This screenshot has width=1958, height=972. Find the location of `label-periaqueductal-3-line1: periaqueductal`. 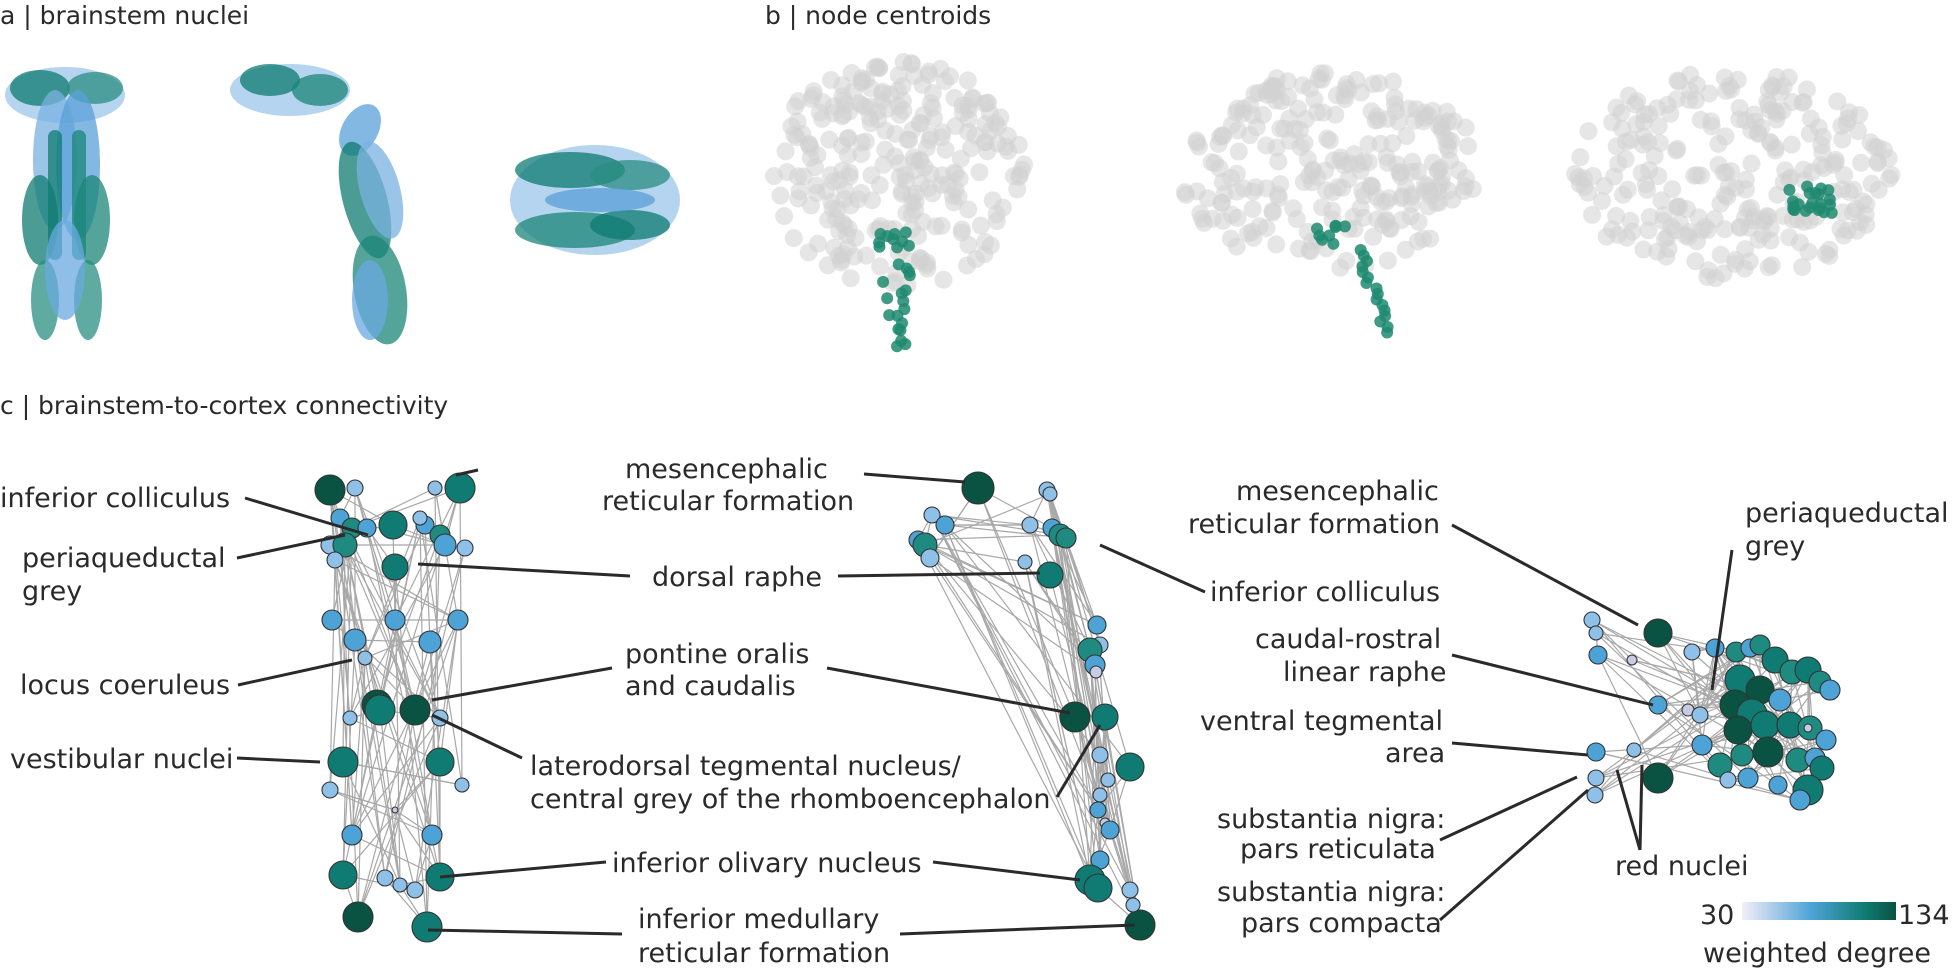

label-periaqueductal-3-line1: periaqueductal is located at coordinates (1847, 513).